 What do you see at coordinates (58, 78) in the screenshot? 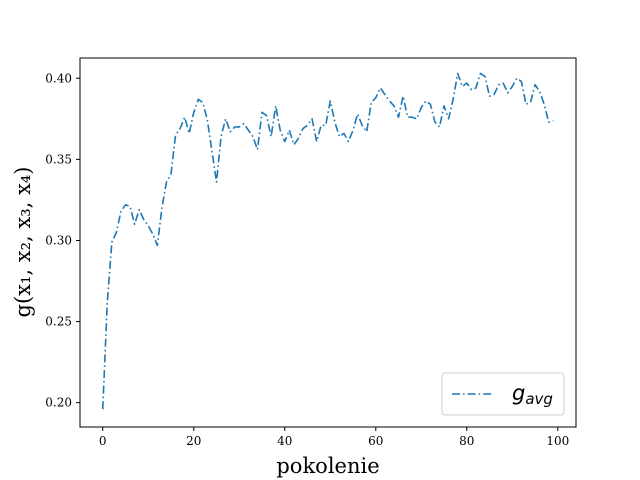
I see `y-tick-label: 0.40` at bounding box center [58, 78].